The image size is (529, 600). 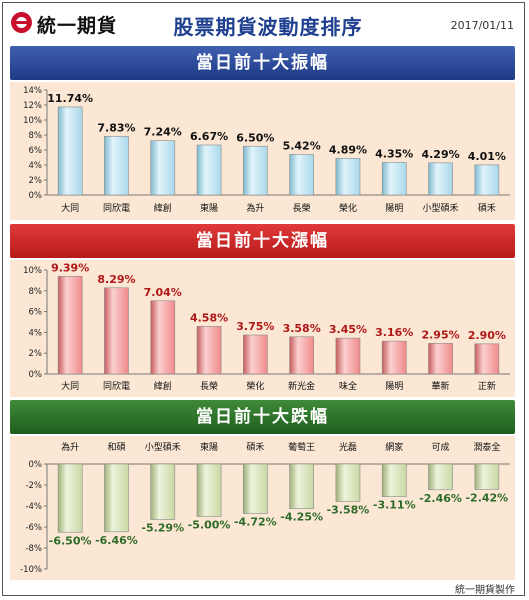 What do you see at coordinates (348, 447) in the screenshot?
I see `losers-category-label: 光磊` at bounding box center [348, 447].